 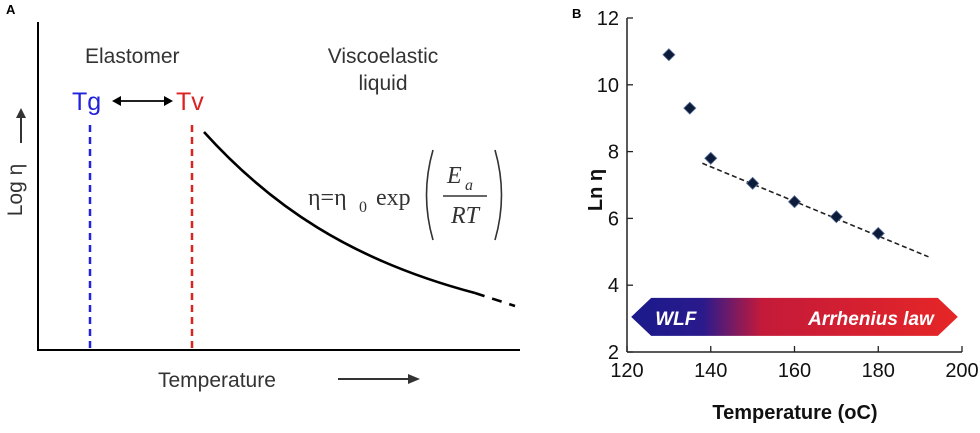 I want to click on viscoelastic-label-line2: liquid, so click(x=382, y=83).